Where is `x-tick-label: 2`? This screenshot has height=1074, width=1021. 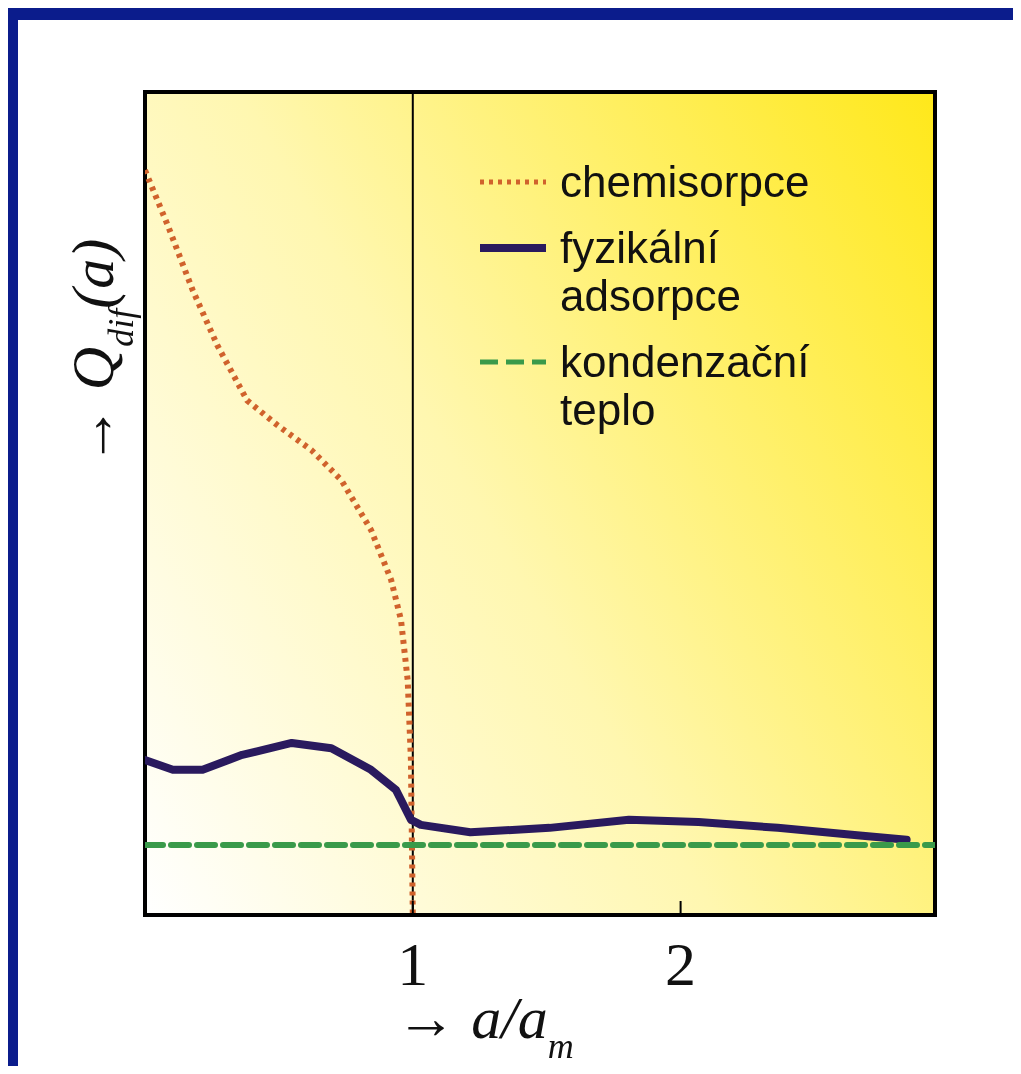
x-tick-label: 2 is located at coordinates (681, 964).